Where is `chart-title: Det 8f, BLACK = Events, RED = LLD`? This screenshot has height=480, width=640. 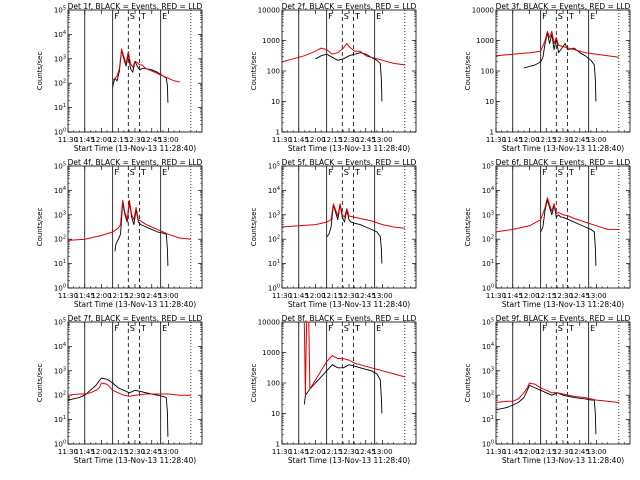
chart-title: Det 8f, BLACK = Events, RED = LLD is located at coordinates (349, 318).